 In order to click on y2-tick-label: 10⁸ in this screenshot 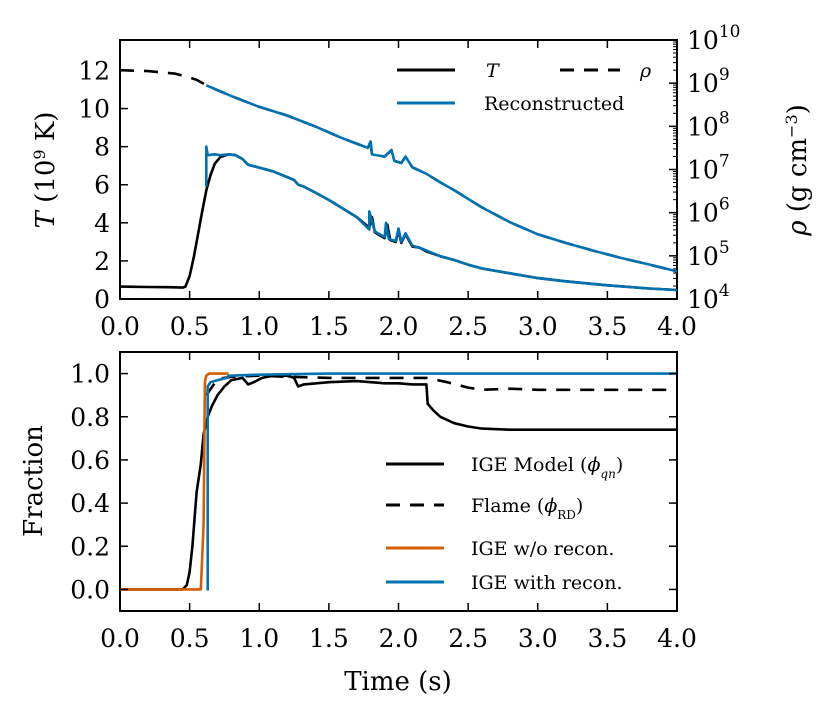, I will do `click(708, 124)`.